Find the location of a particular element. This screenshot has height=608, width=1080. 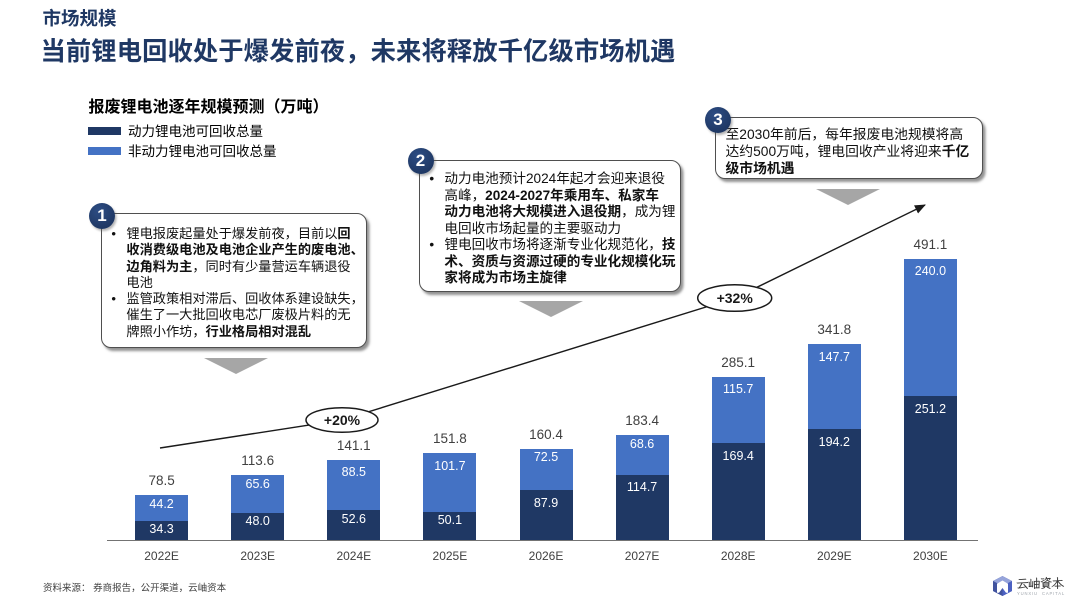

svg-text: +20% is located at coordinates (342, 420).